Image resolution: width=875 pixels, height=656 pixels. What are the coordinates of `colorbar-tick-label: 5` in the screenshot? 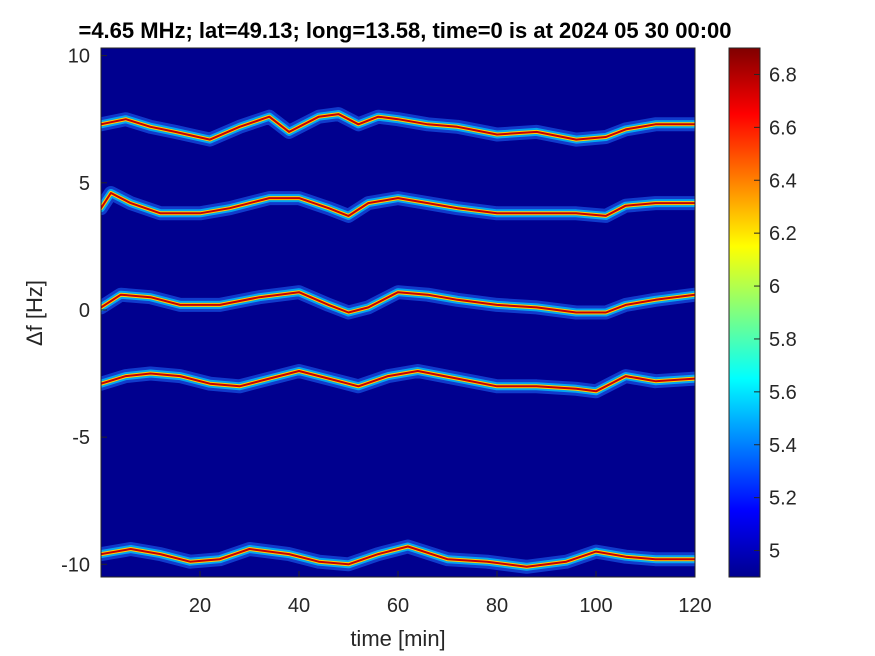 It's located at (774, 552).